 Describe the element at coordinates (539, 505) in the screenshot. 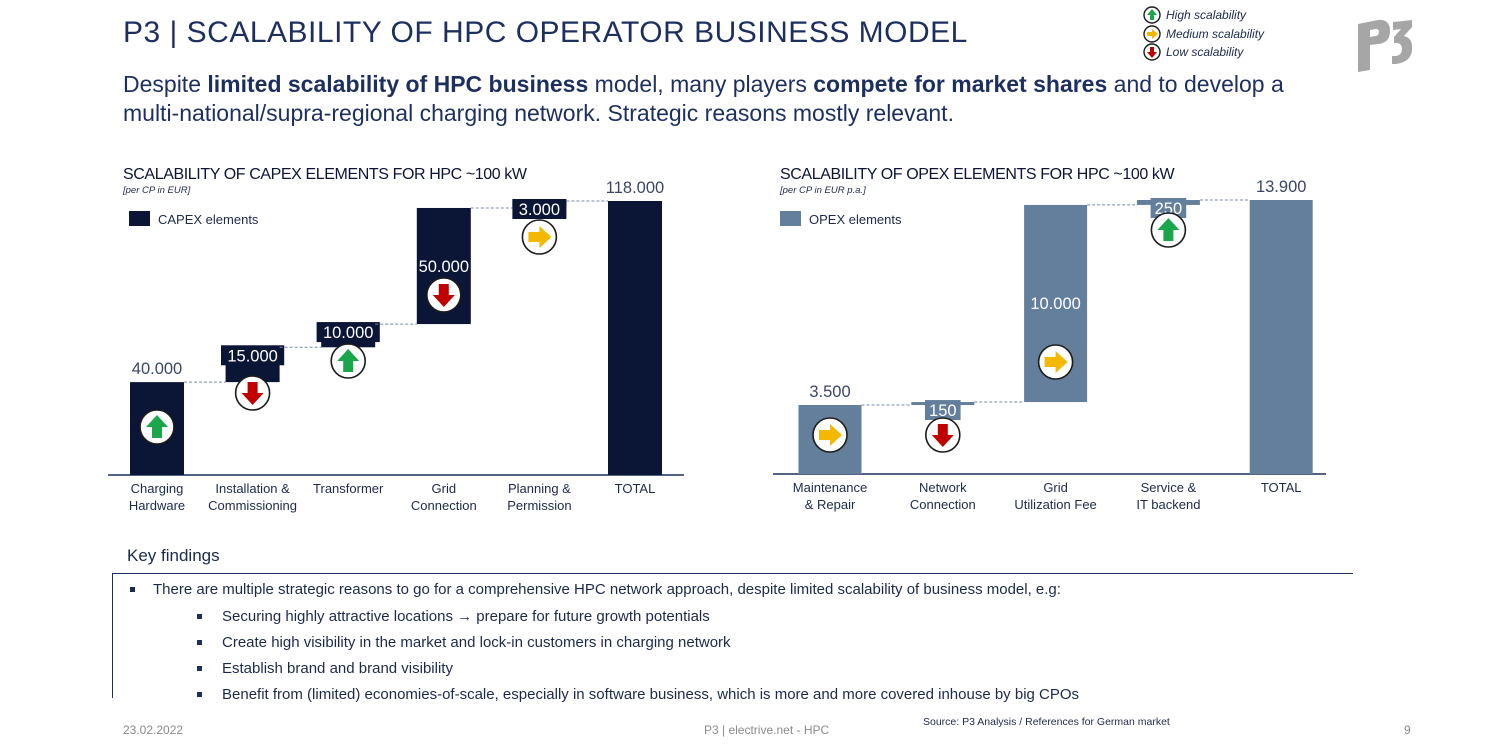

I see `category-label: Permission` at that location.